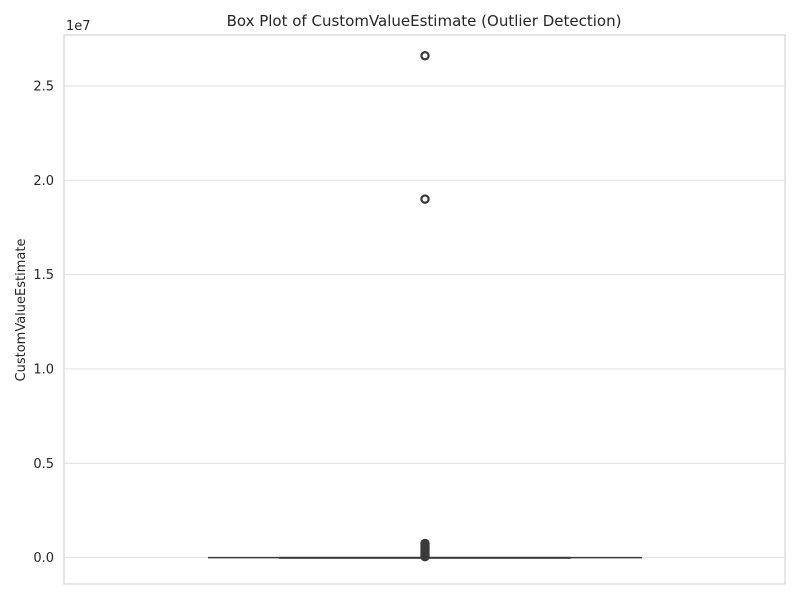  Describe the element at coordinates (425, 306) in the screenshot. I see `outlier-layer` at that location.